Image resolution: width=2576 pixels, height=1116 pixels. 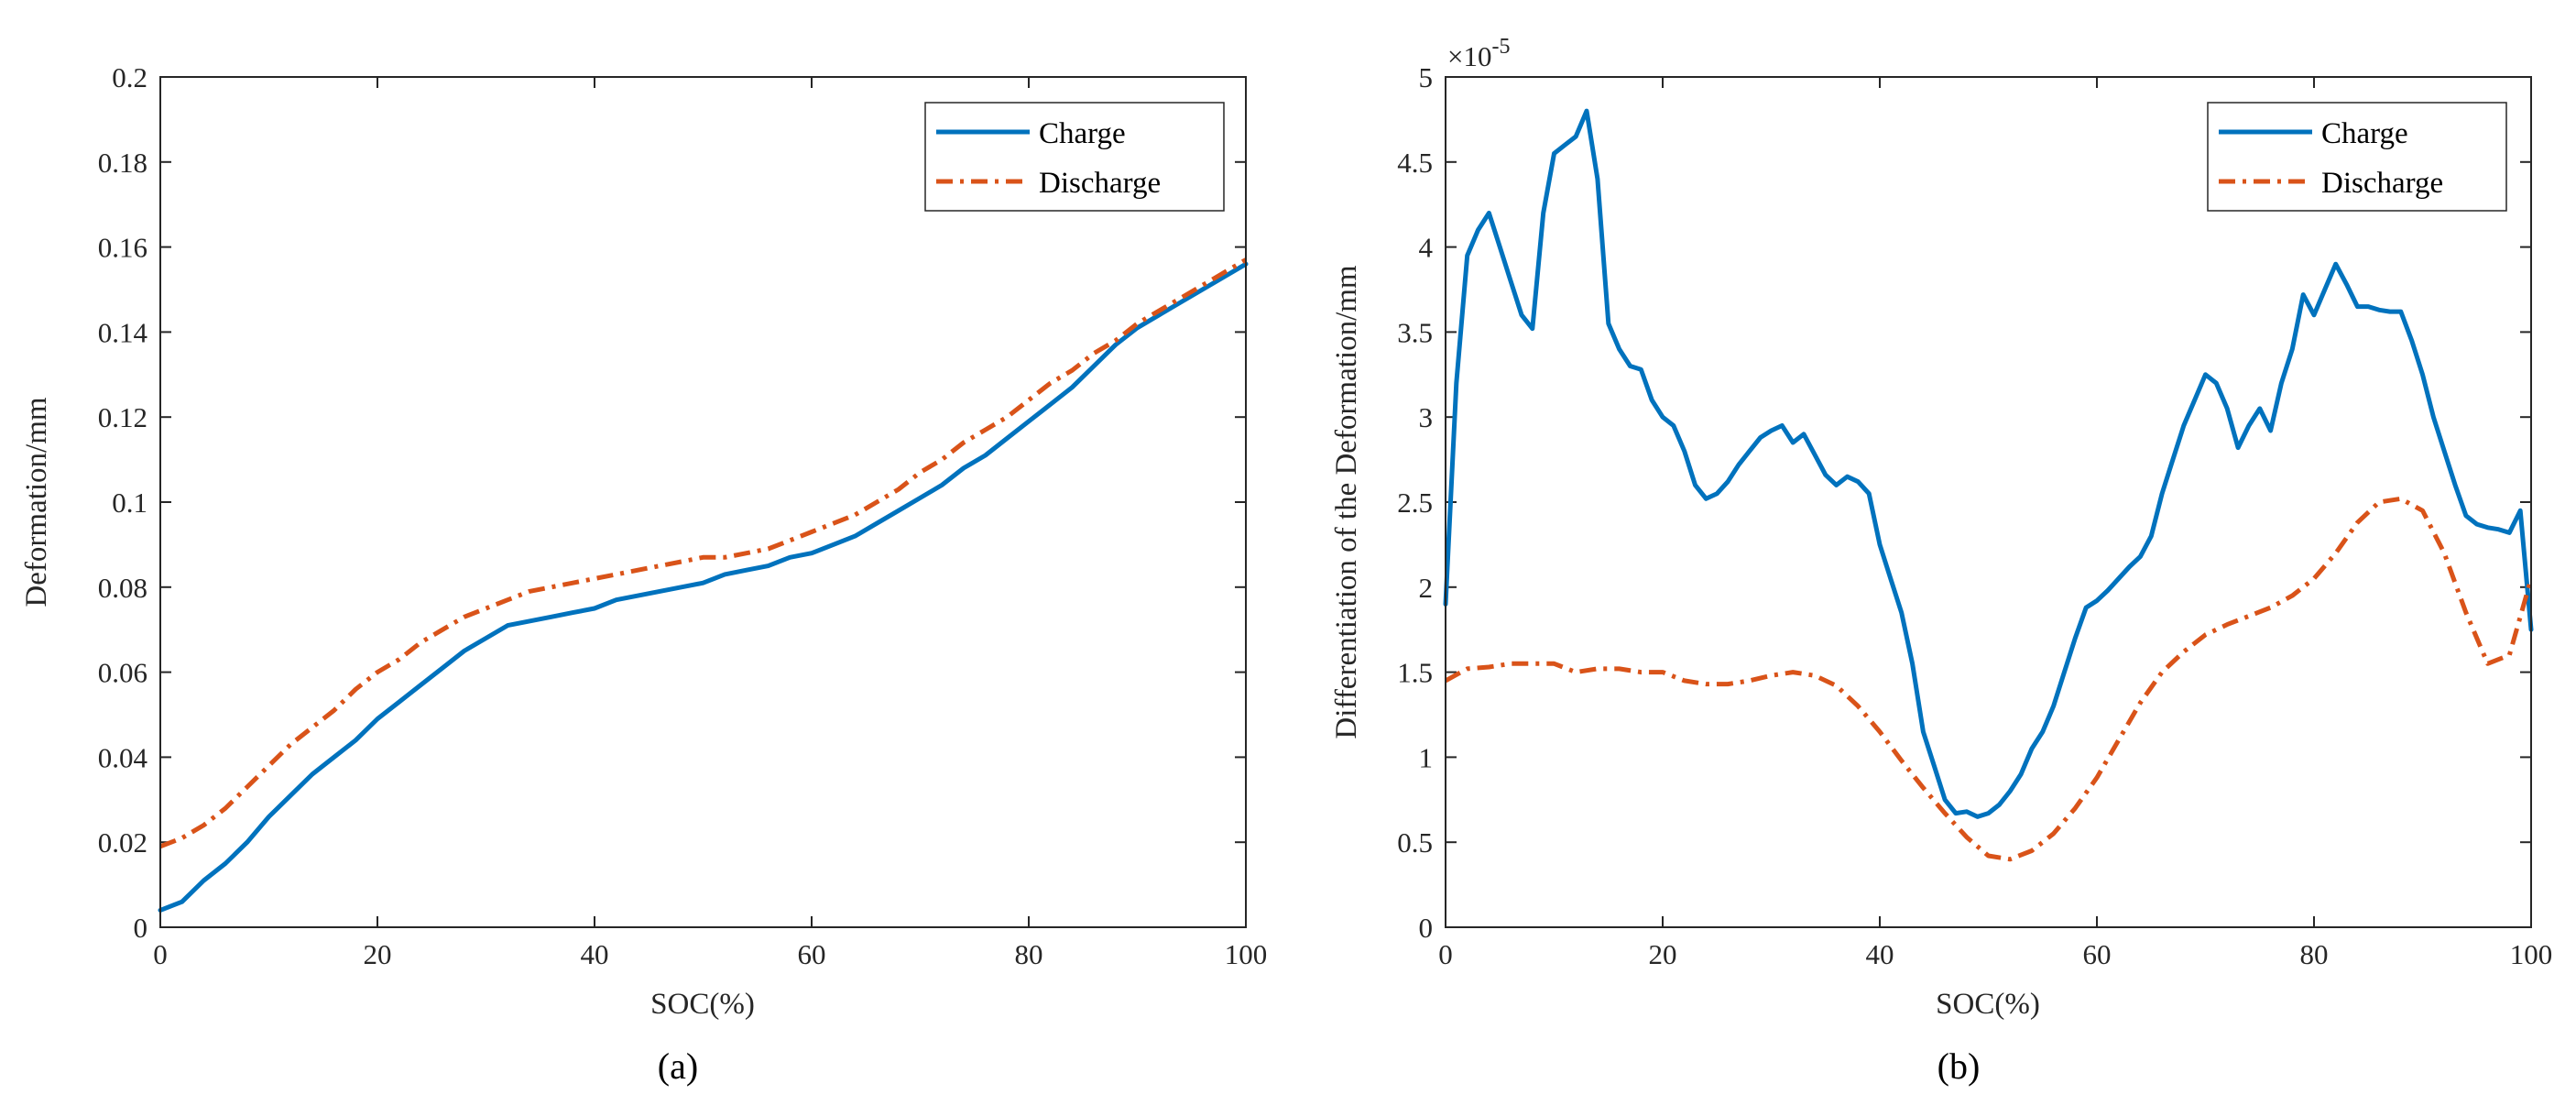 I want to click on chart-b-series-discharge-line, so click(x=1989, y=679).